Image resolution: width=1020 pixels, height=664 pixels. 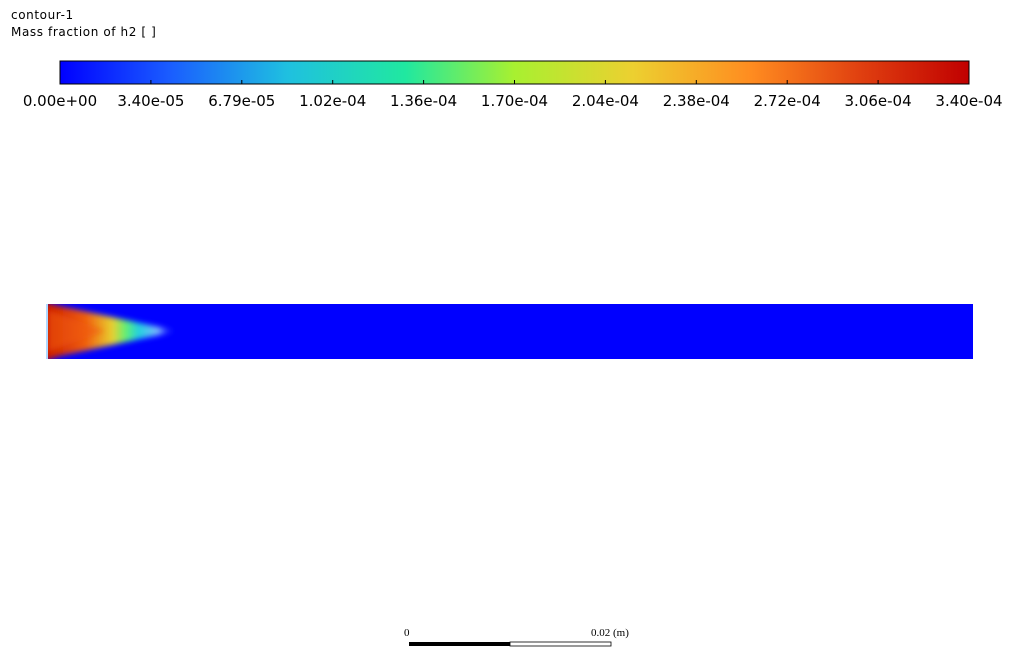 I want to click on colorbar-tick-label: 2.38e-04, so click(x=696, y=101).